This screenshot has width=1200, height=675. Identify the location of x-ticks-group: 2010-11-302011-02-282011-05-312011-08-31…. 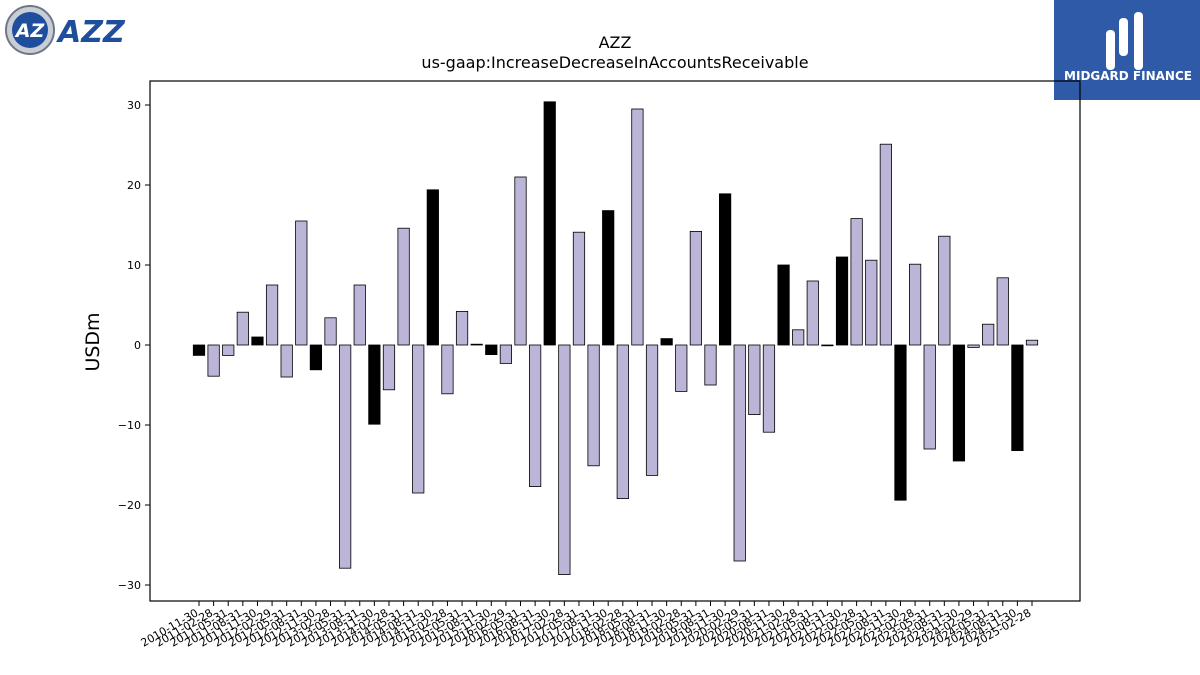
(586, 625).